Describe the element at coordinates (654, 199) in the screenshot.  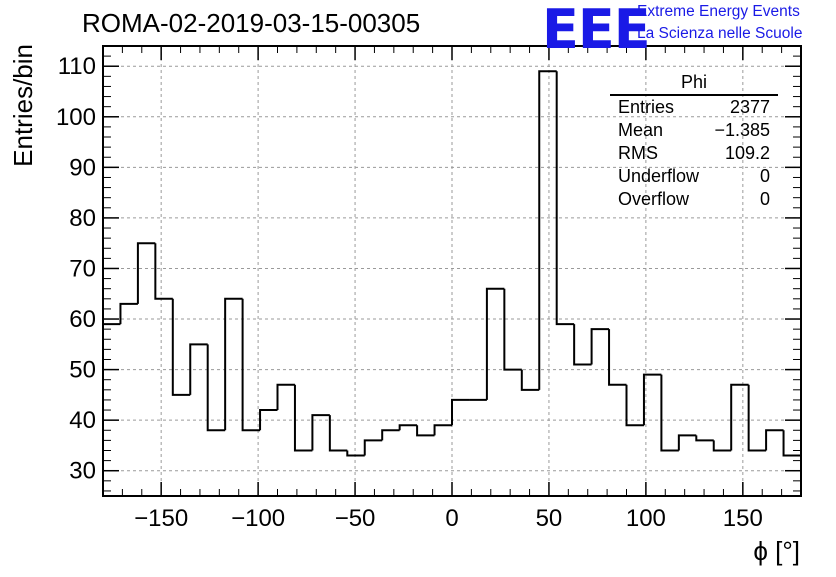
I see `stats-label: Overflow` at that location.